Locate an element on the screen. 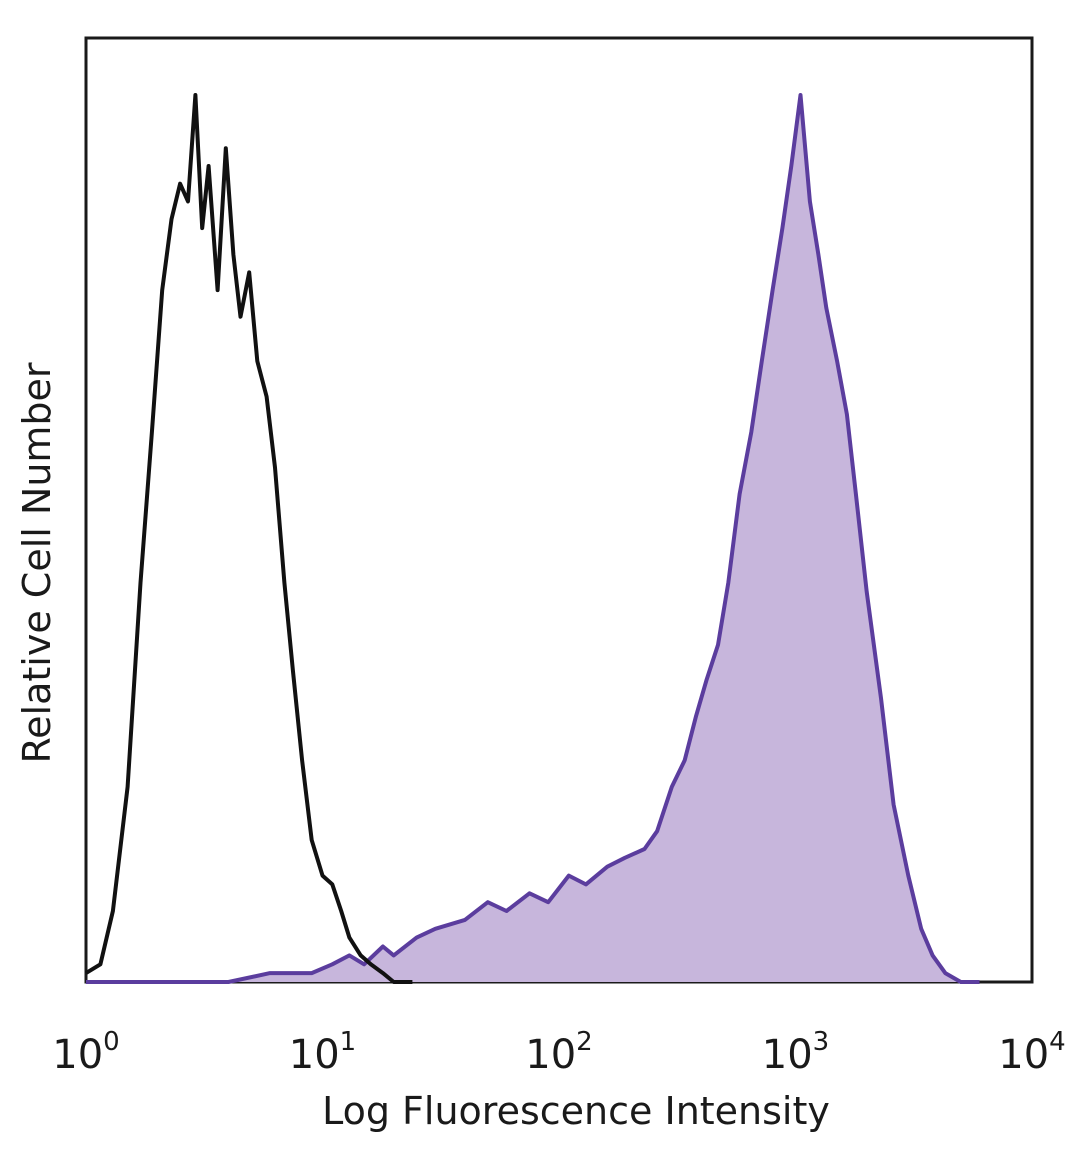 This screenshot has width=1080, height=1169. x-tick-label-3: 10³ is located at coordinates (795, 1052).